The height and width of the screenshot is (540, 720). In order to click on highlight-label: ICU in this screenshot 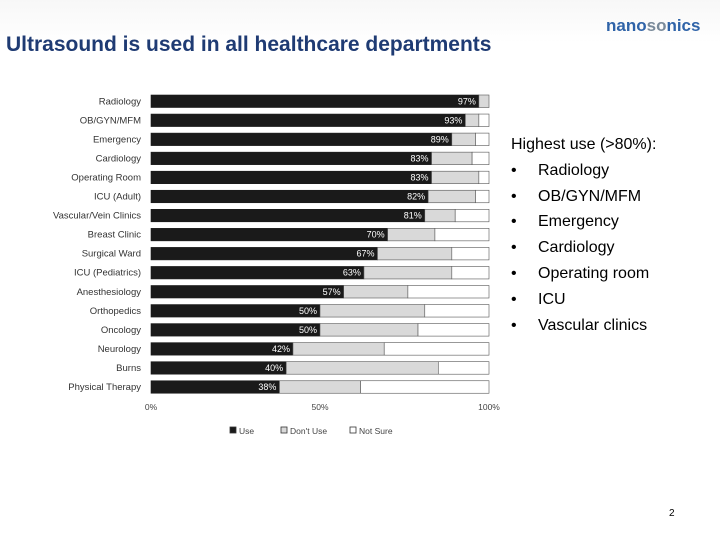, I will do `click(552, 299)`.